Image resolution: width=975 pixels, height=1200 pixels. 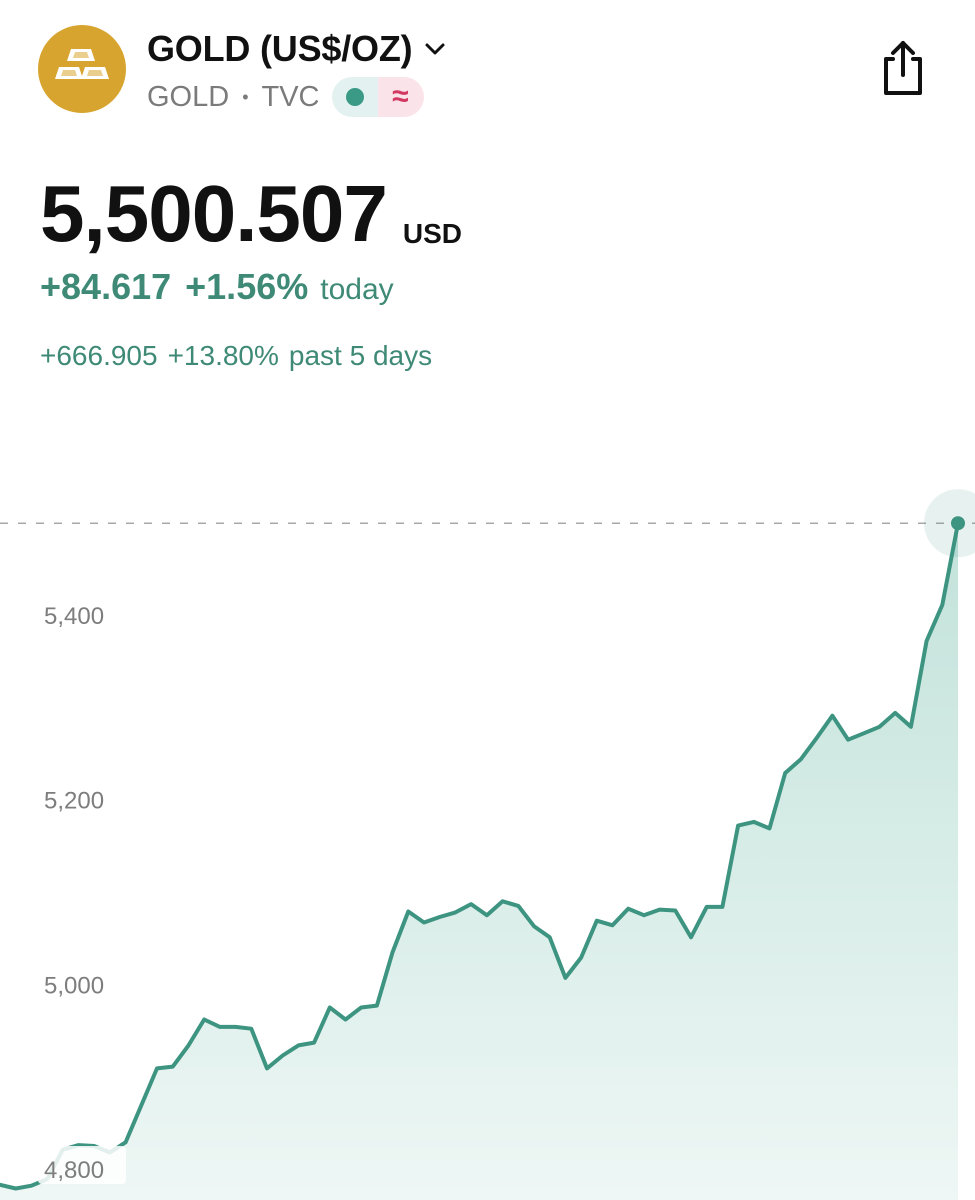 What do you see at coordinates (247, 286) in the screenshot?
I see `change-today-percent: +1.56%` at bounding box center [247, 286].